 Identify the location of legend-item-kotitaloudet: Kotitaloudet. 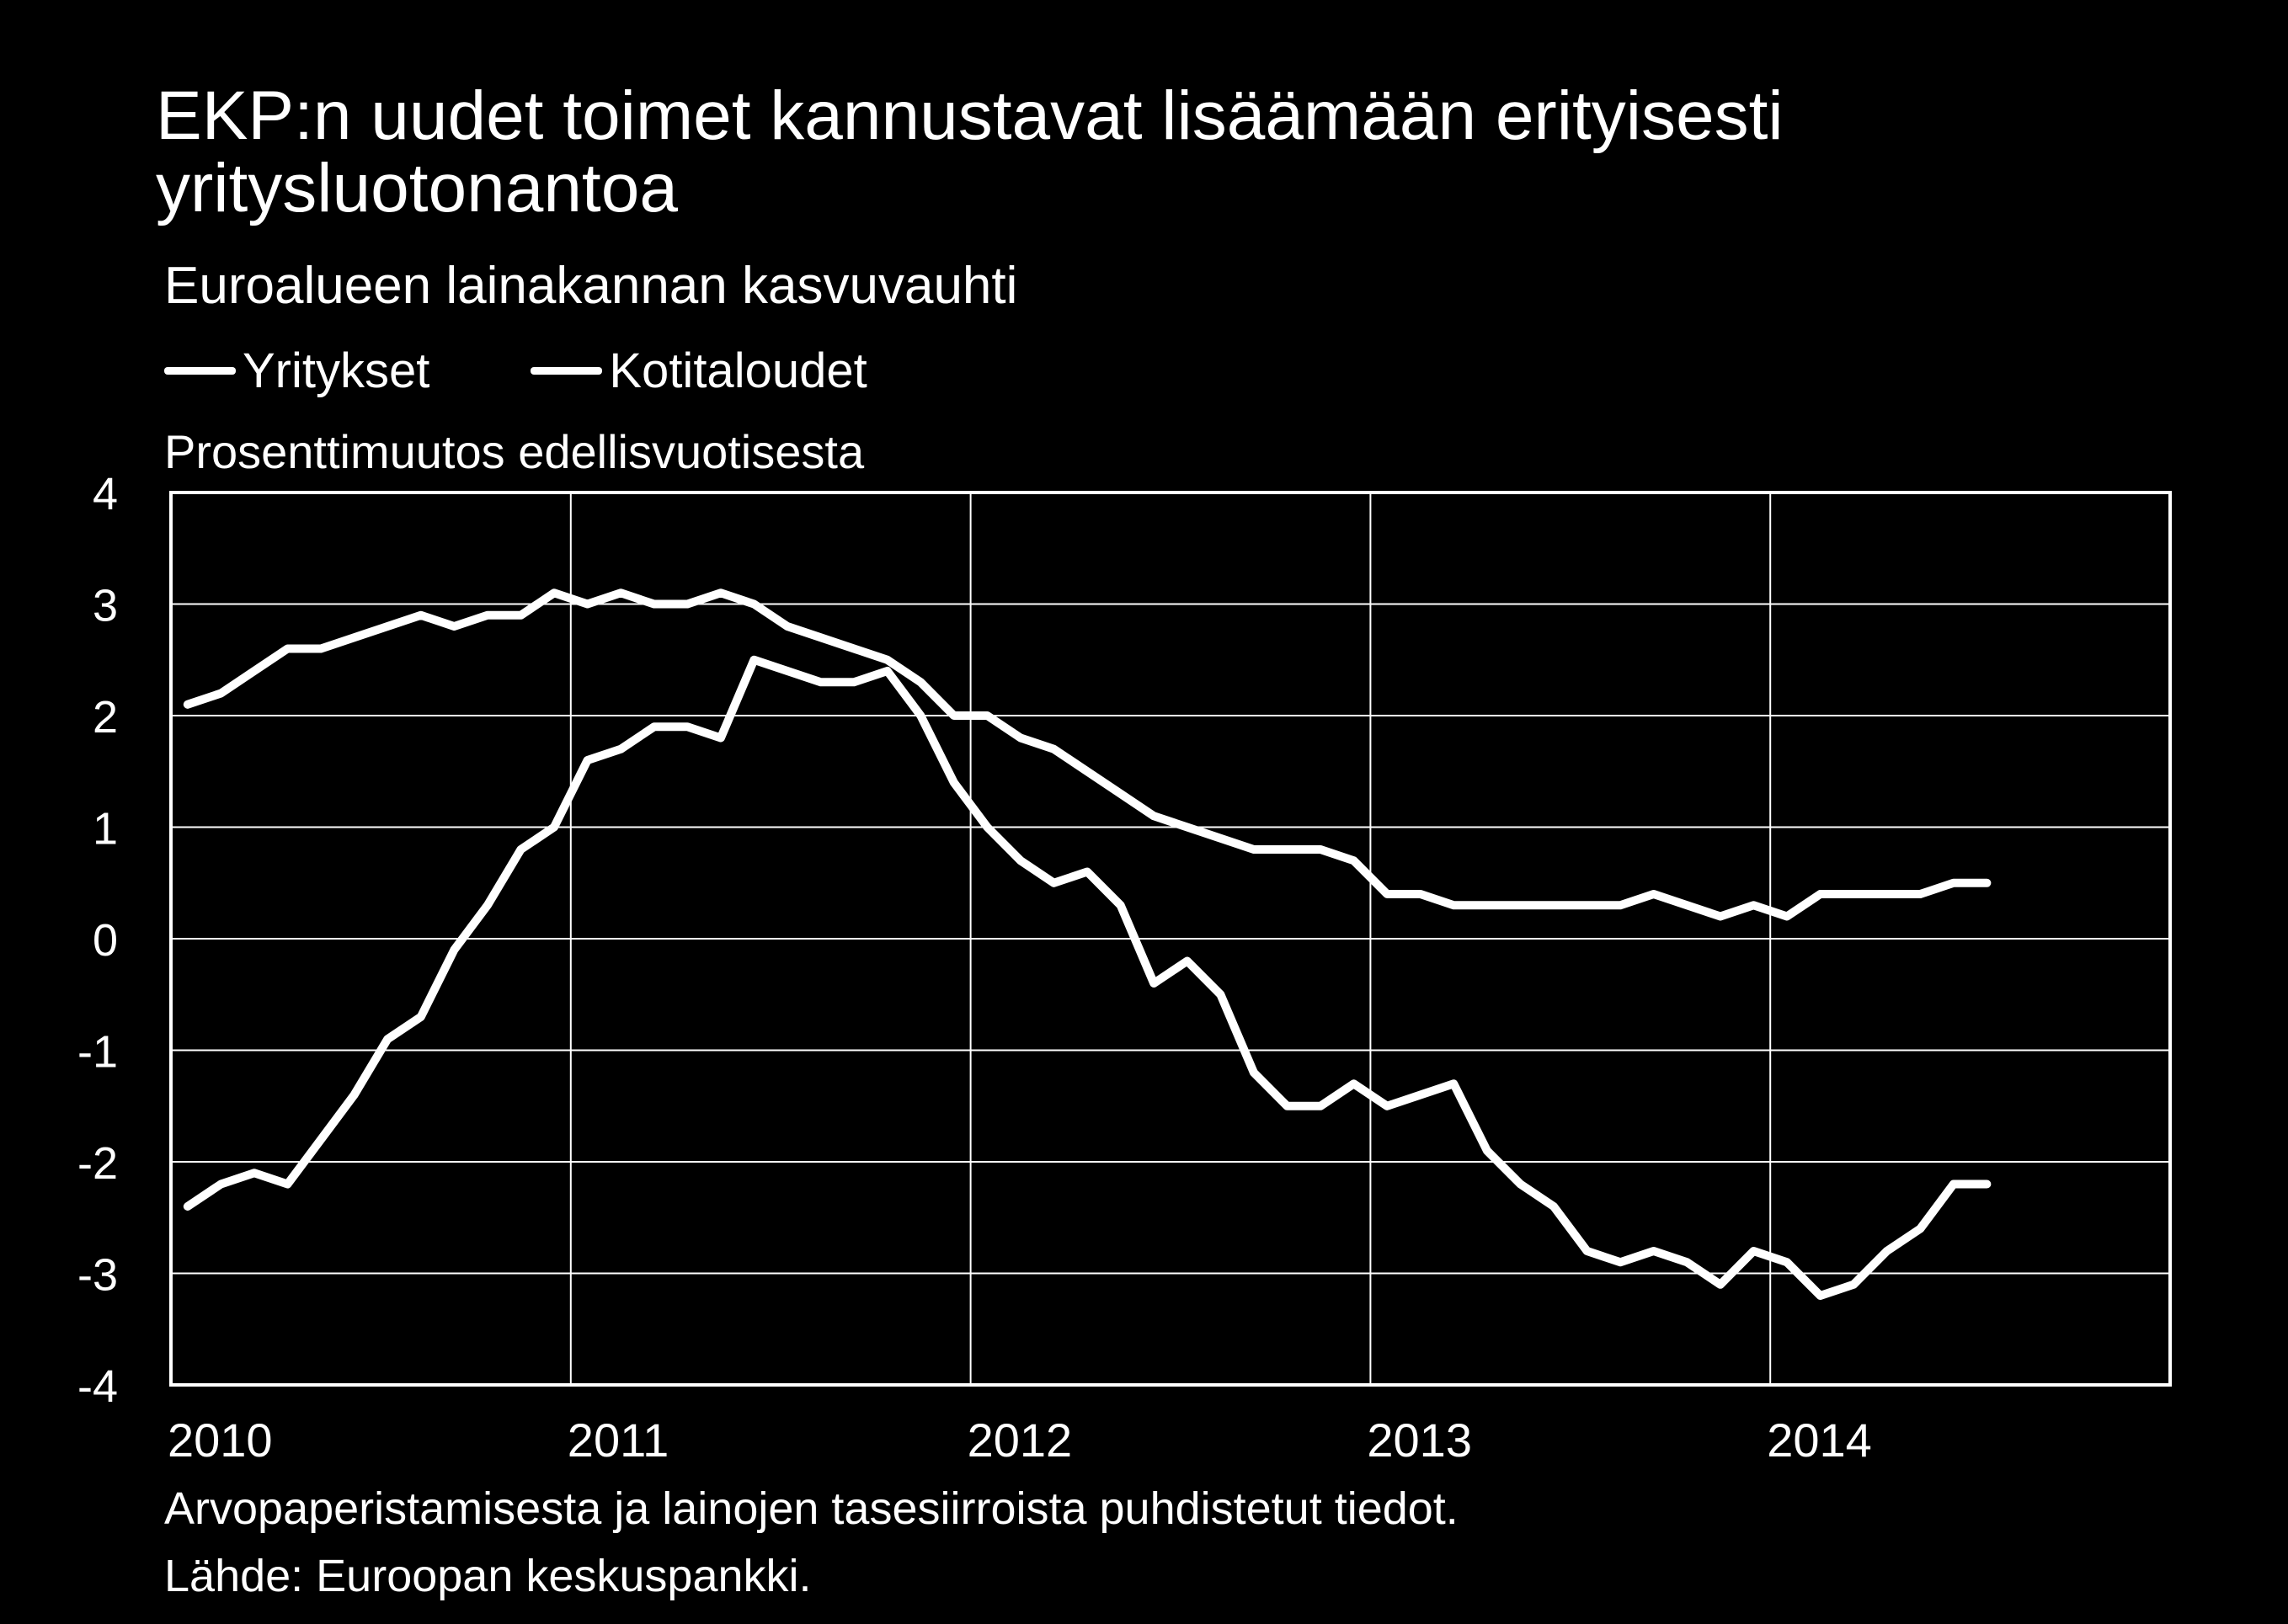
(699, 371).